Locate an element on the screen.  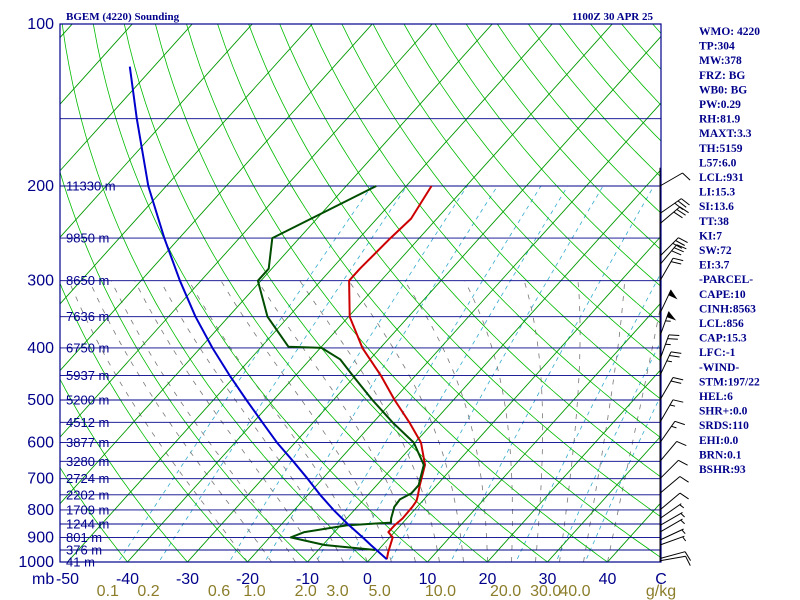
temperature-tick-label: -10 is located at coordinates (307, 579).